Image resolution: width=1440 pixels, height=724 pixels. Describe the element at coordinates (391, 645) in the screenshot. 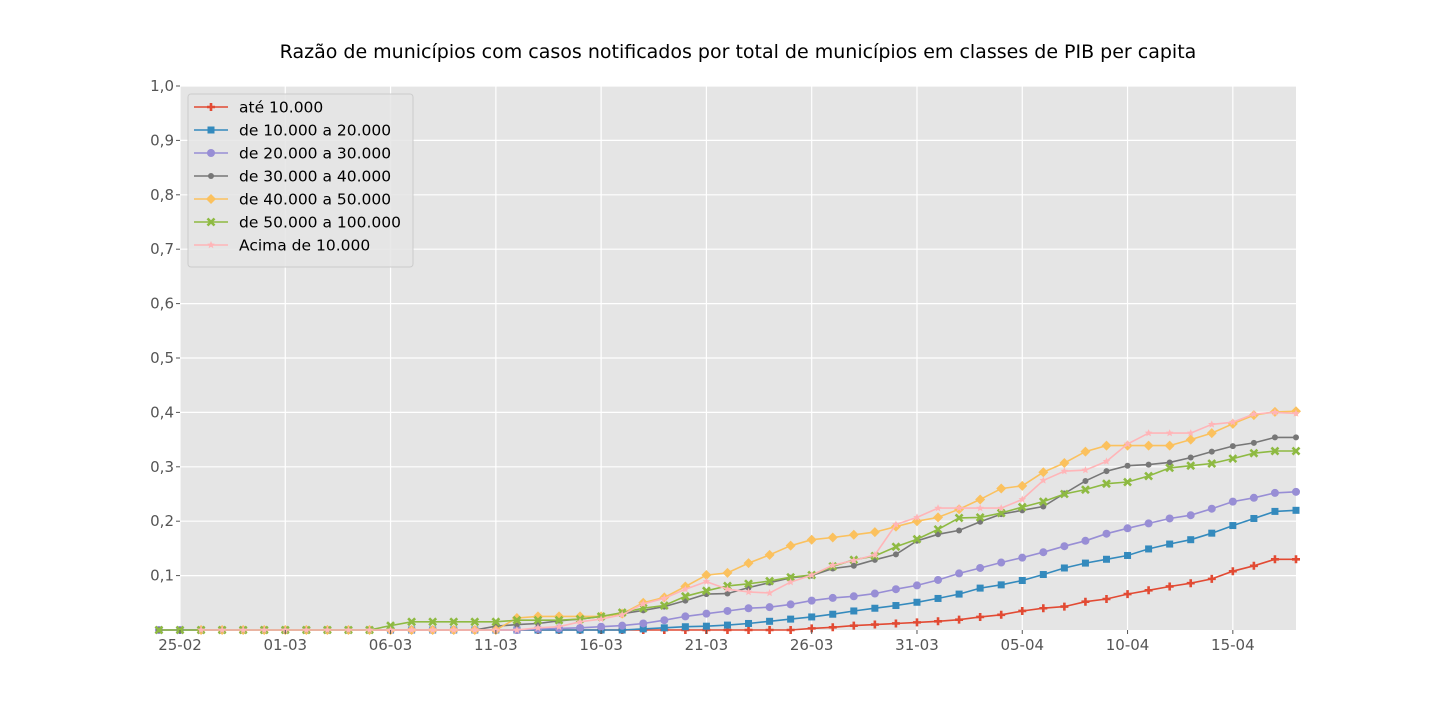

I see `x-tick-label: 06-03` at that location.